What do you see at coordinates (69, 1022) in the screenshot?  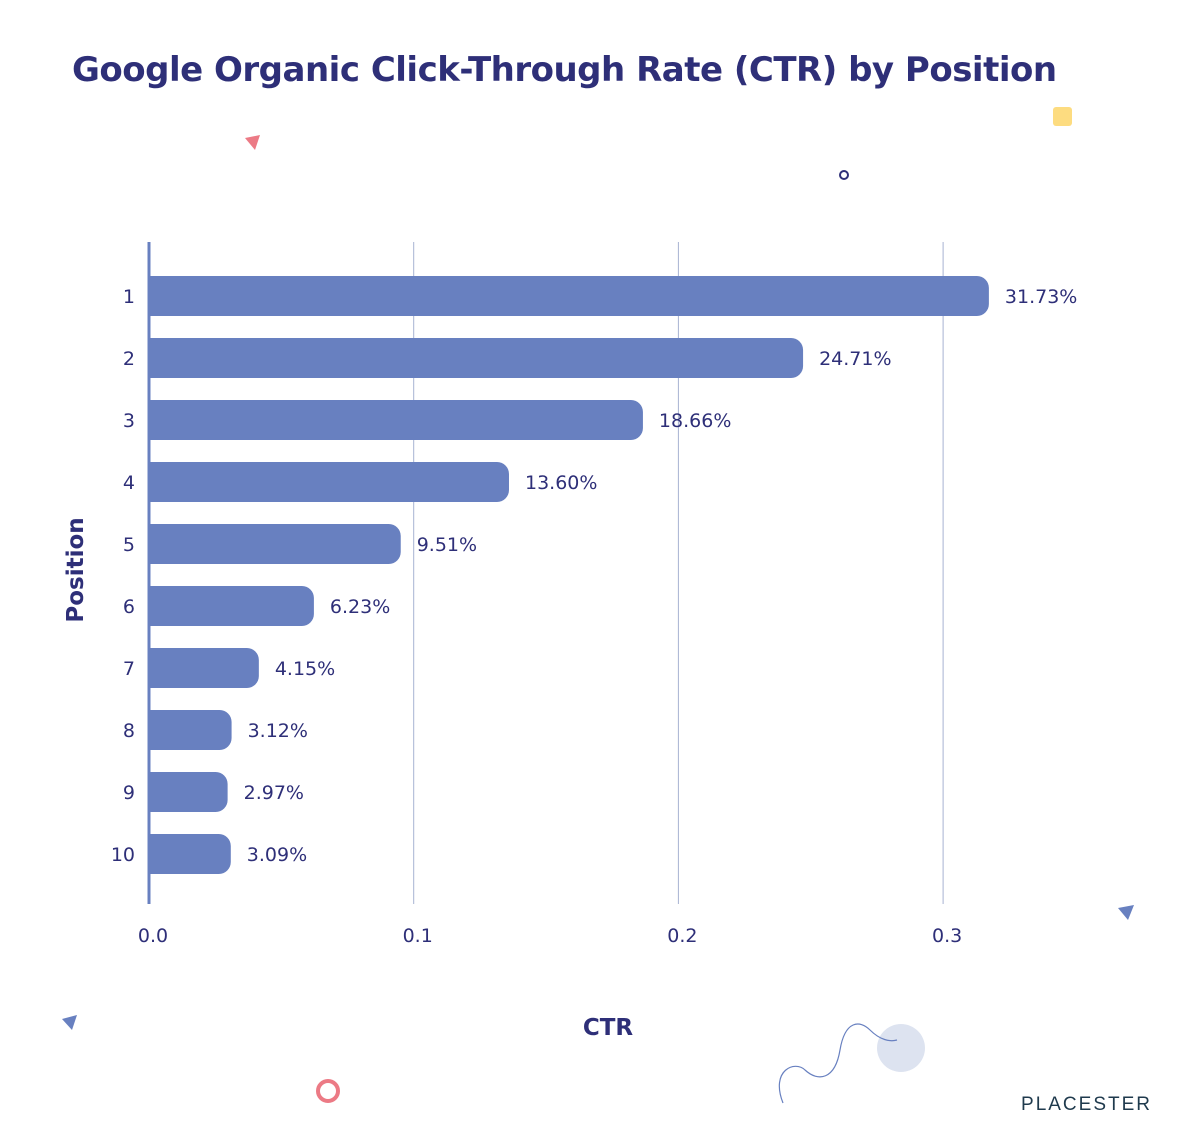 I see `blue-triangle-decoration-left` at bounding box center [69, 1022].